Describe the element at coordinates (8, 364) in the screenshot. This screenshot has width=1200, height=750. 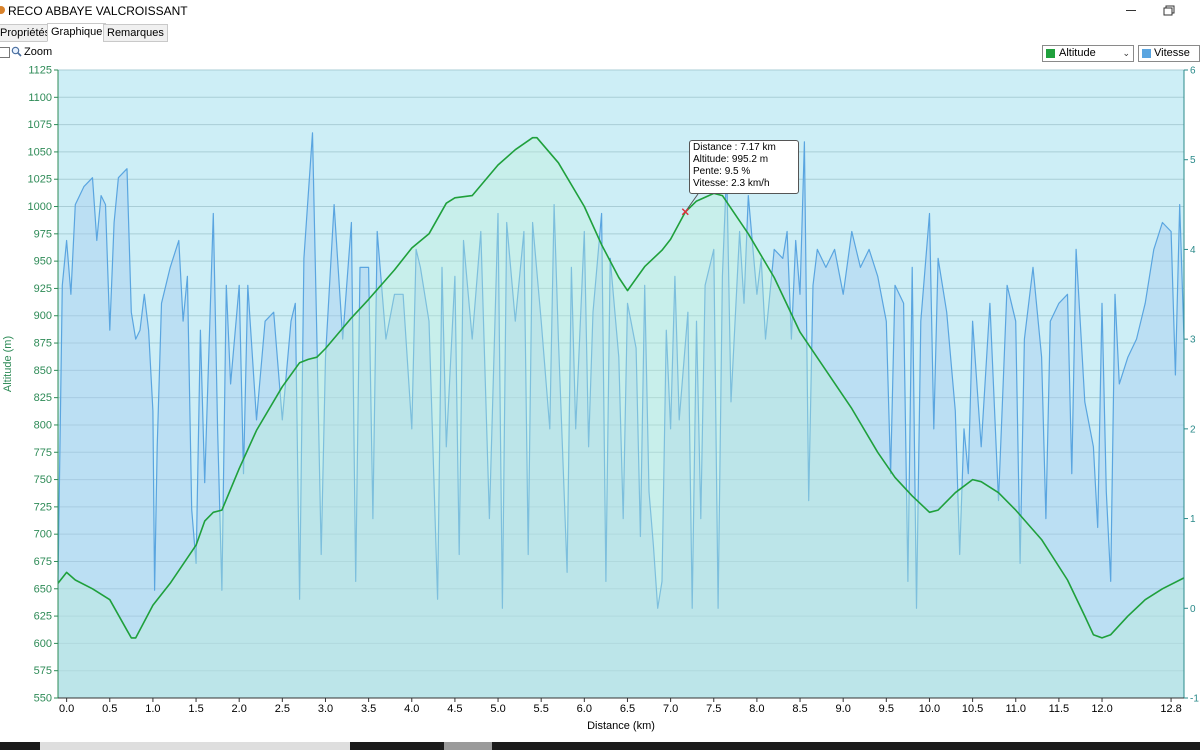
I see `y-axis-label: Altitude (m)` at that location.